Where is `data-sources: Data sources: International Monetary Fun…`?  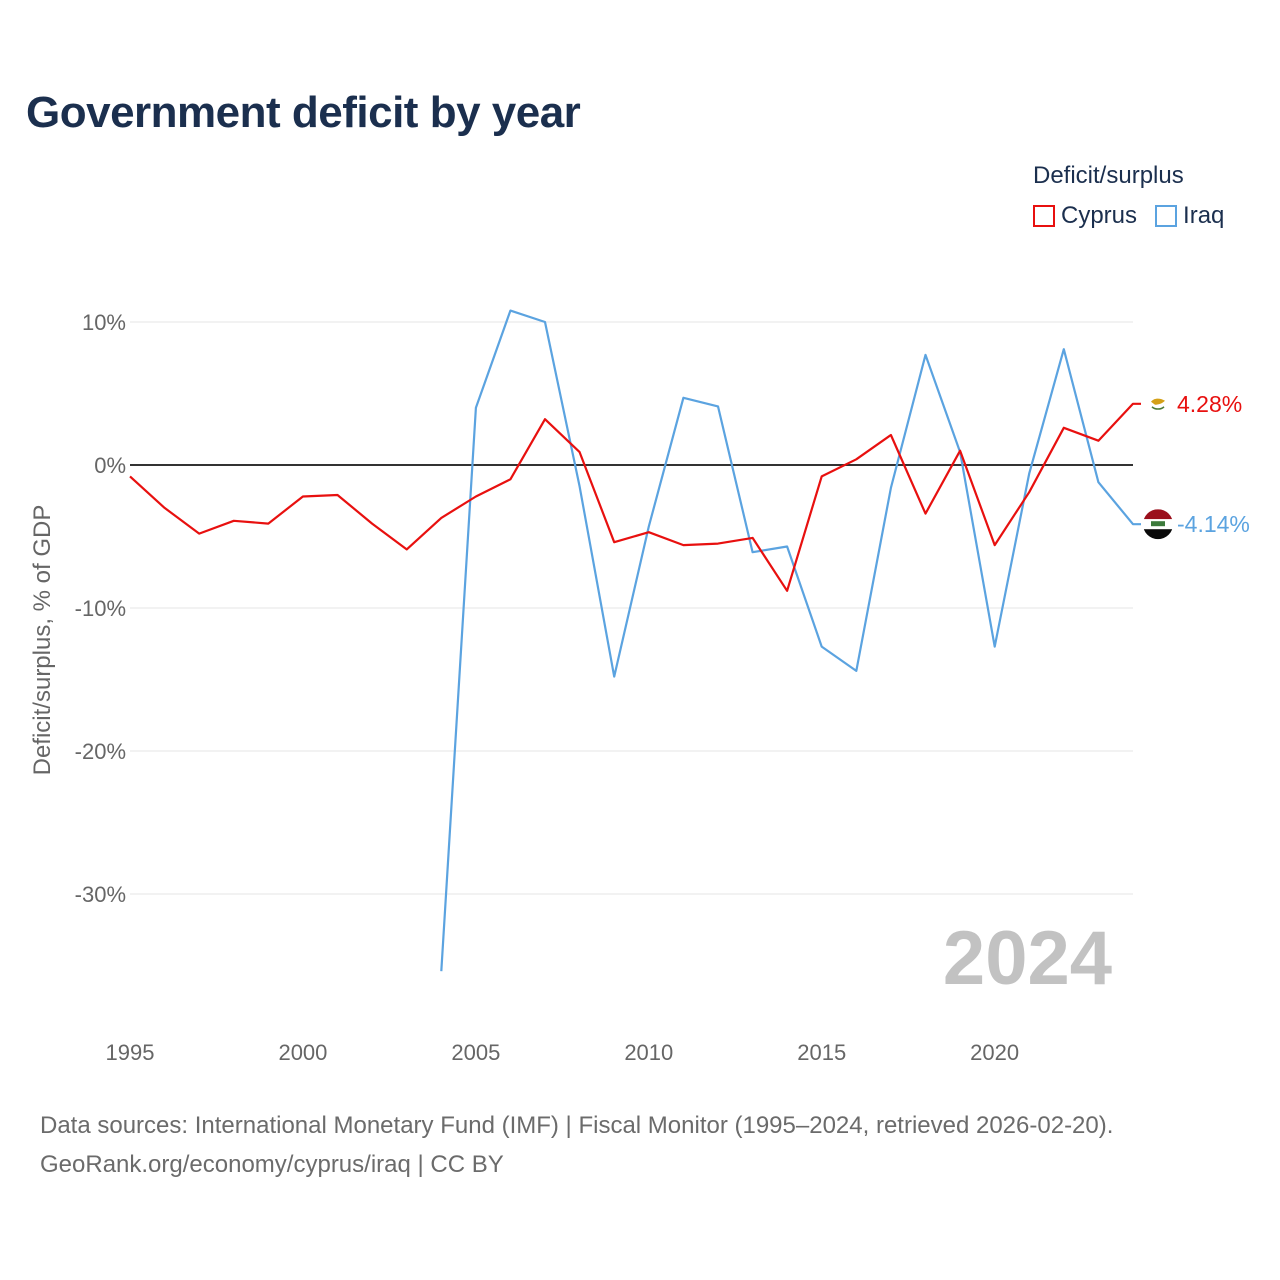 data-sources: Data sources: International Monetary Fun… is located at coordinates (577, 1125).